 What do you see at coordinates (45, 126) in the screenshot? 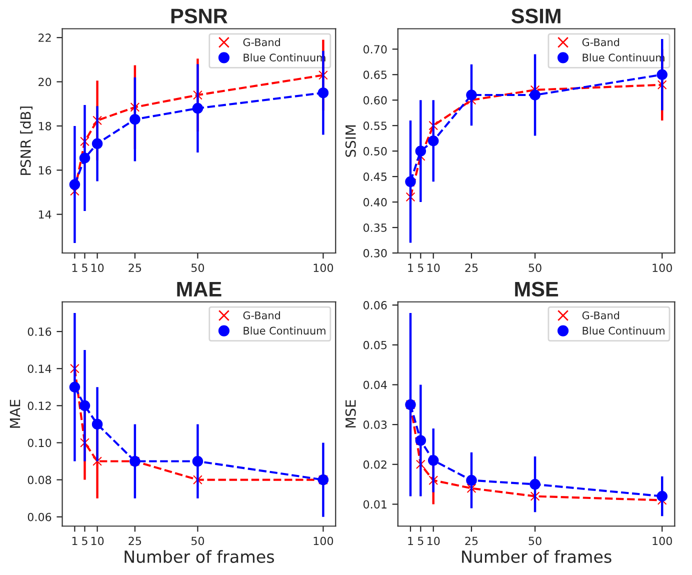
I see `y-tick-label: 18` at bounding box center [45, 126].